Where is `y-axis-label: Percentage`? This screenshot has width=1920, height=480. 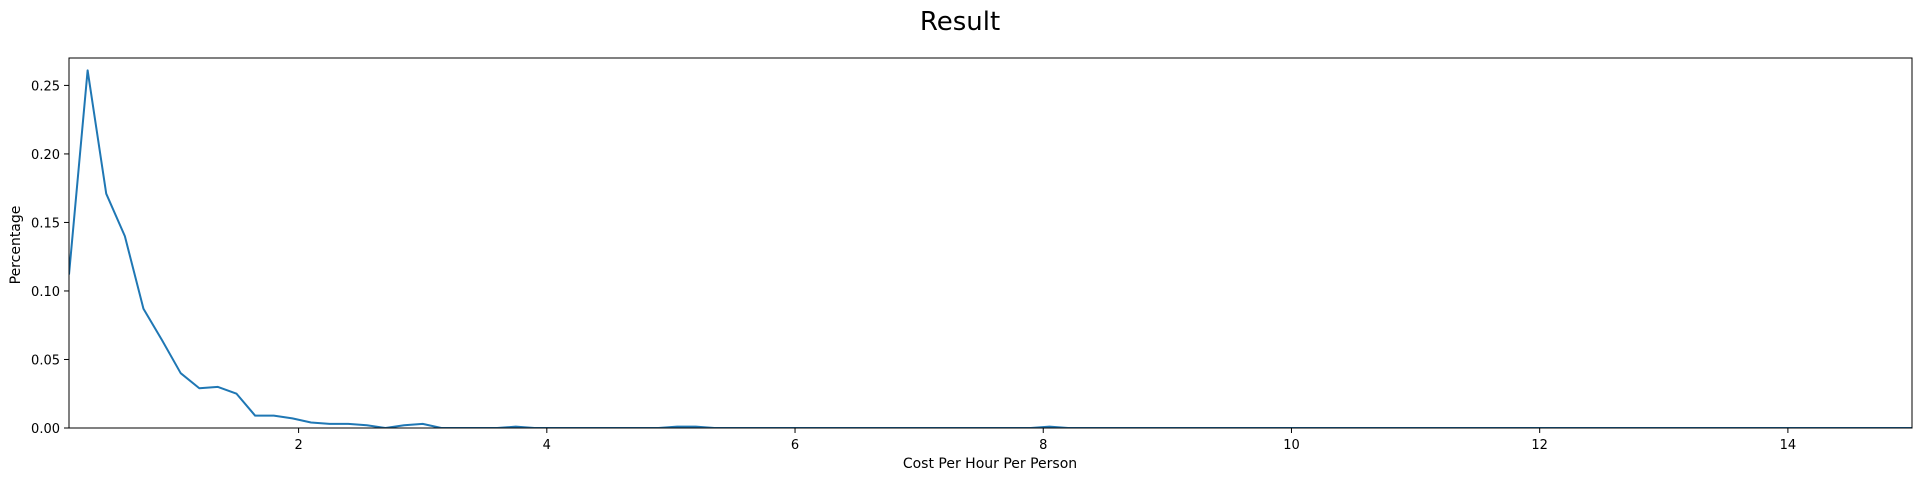 y-axis-label: Percentage is located at coordinates (16, 245).